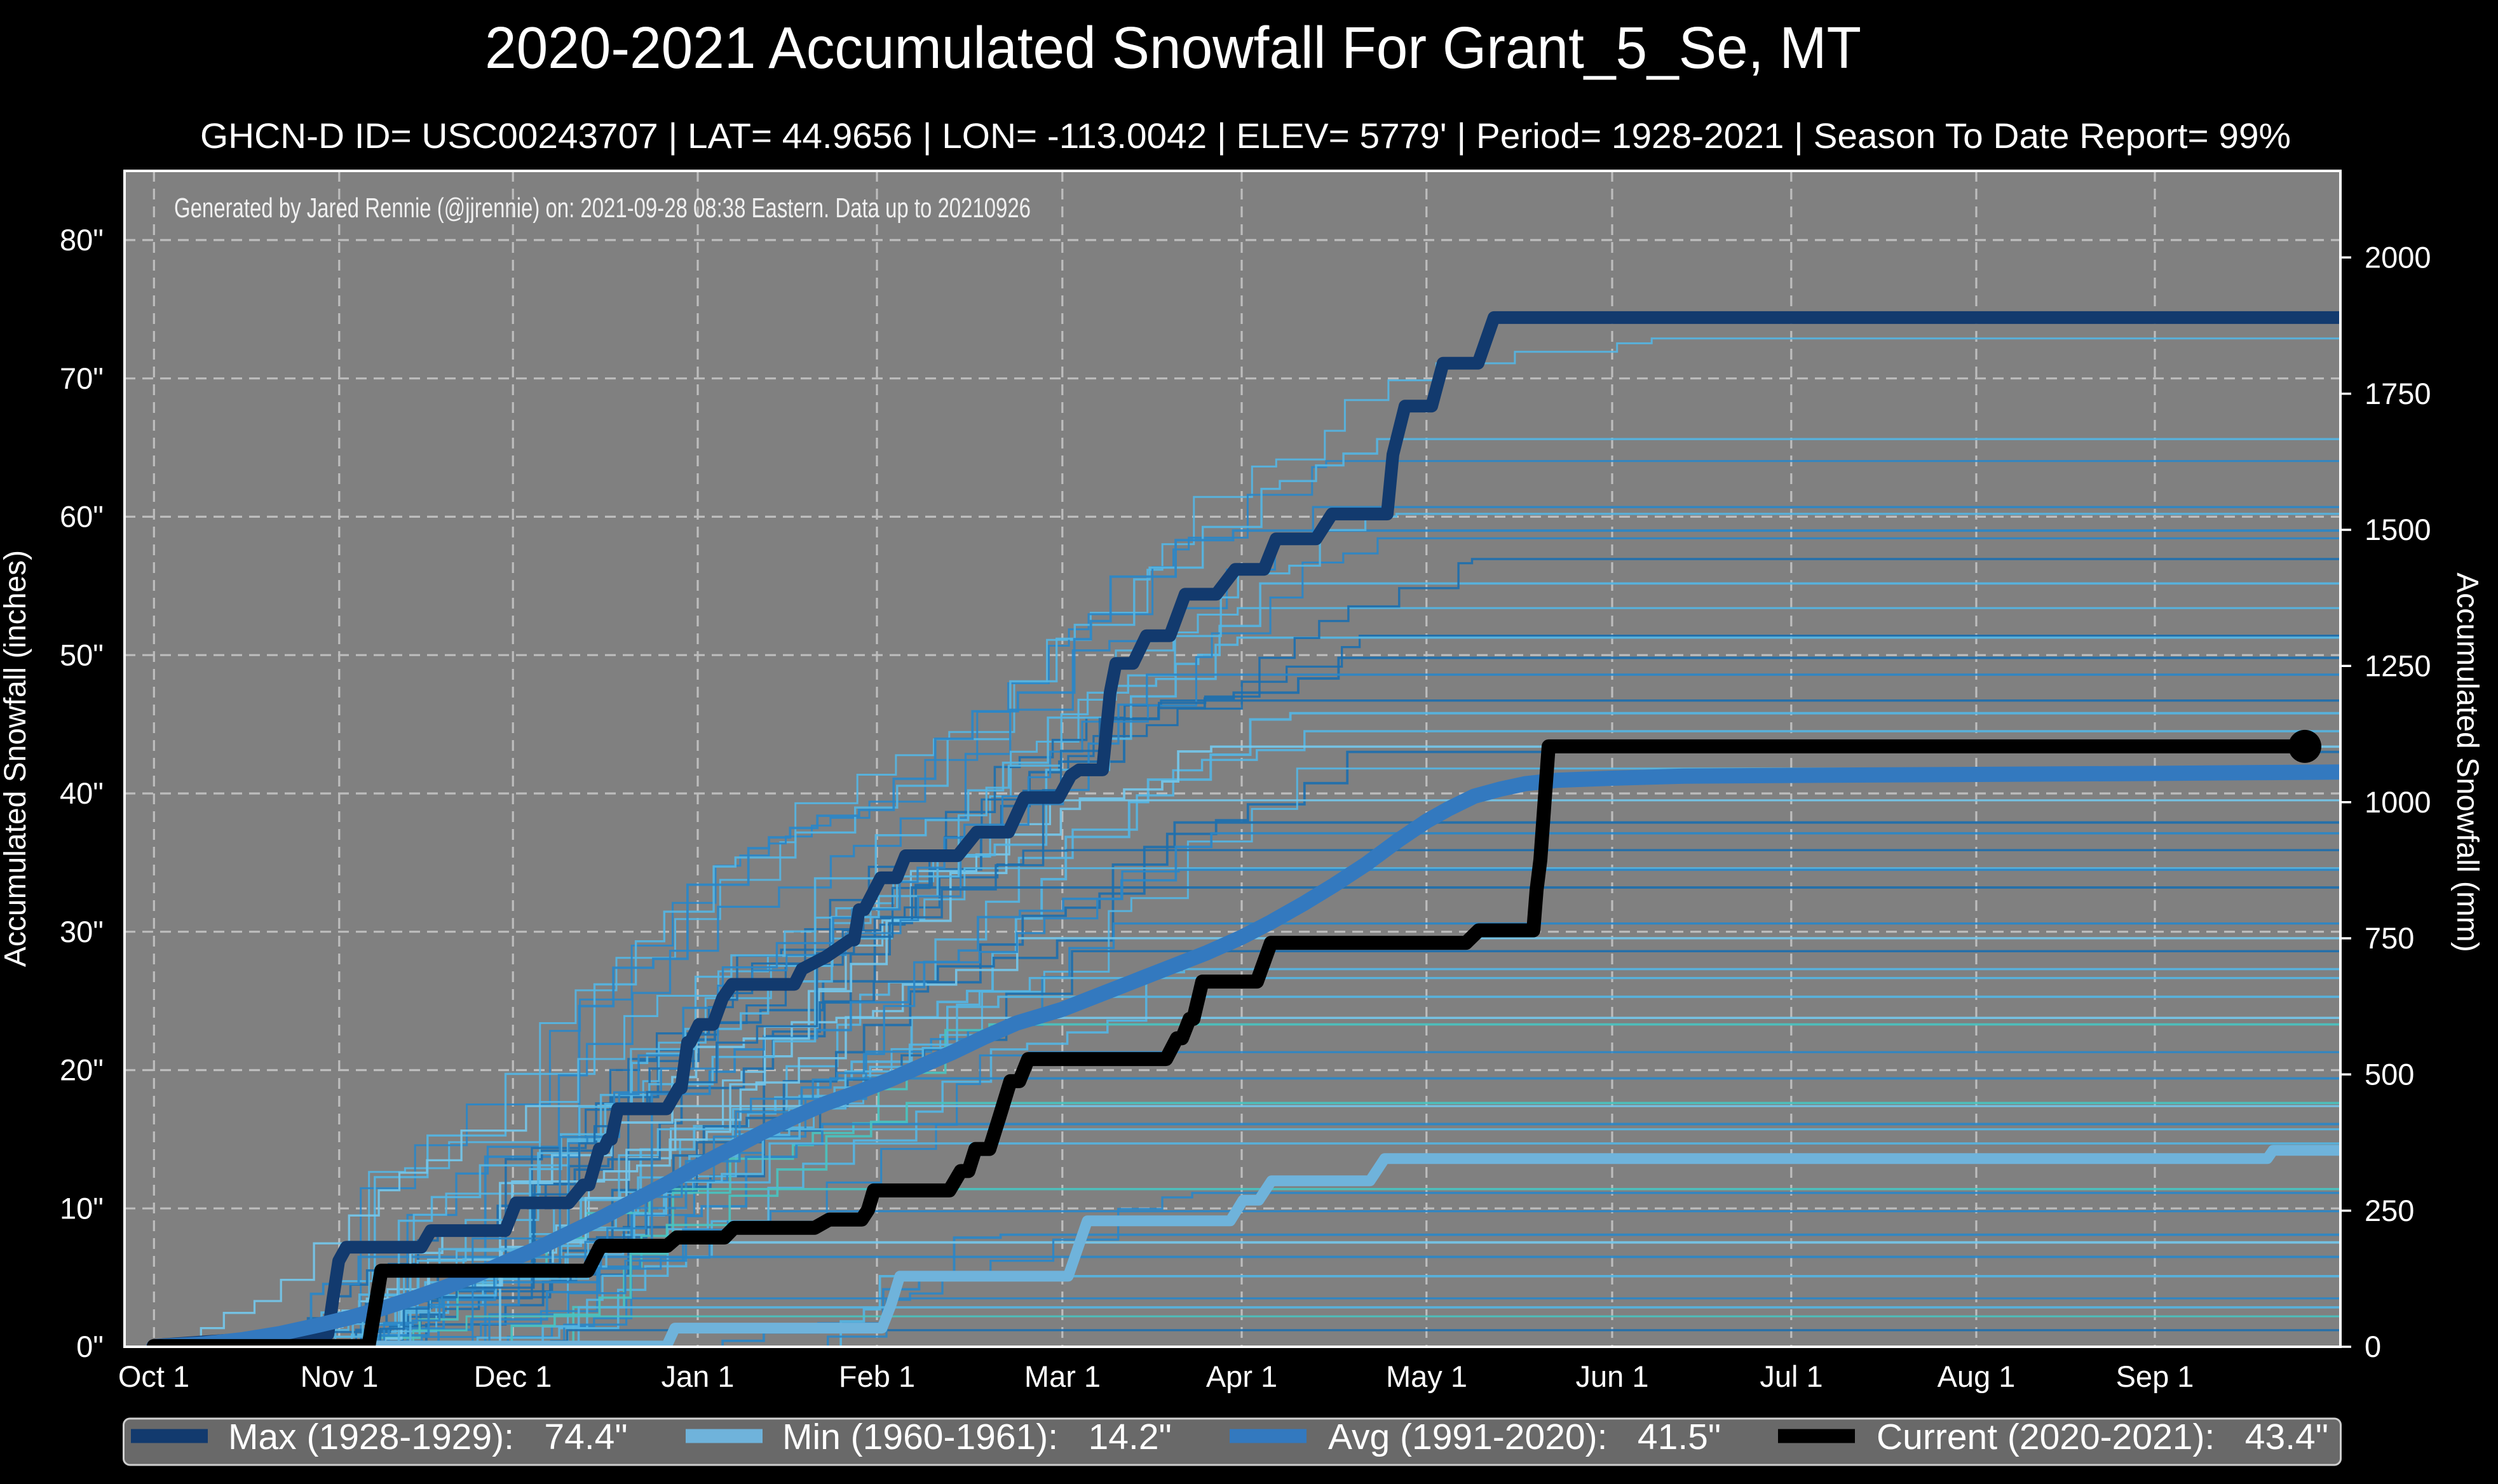 This screenshot has width=2498, height=1484. Describe the element at coordinates (1612, 1376) in the screenshot. I see `svg-text: Jun 1` at that location.